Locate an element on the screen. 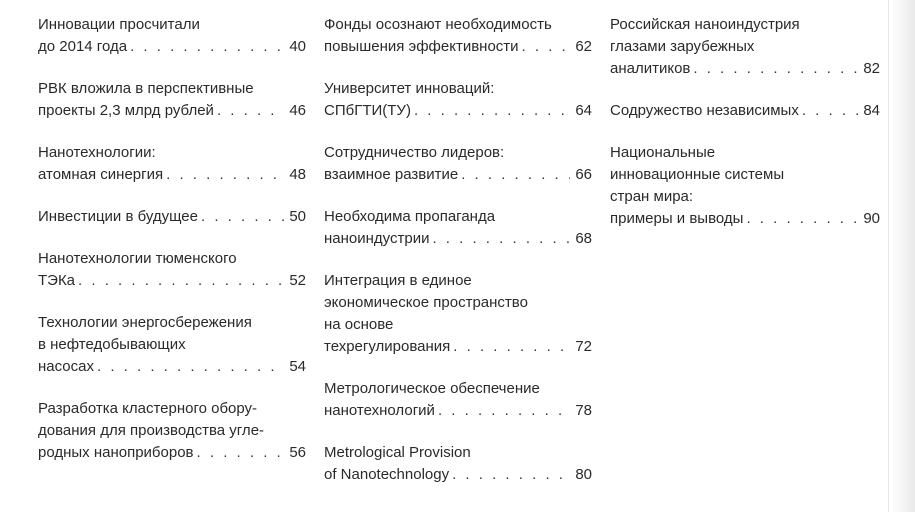 The image size is (915, 512). toc-entry: Нанотехнологии тюменского ТЭКа 52 is located at coordinates (172, 270).